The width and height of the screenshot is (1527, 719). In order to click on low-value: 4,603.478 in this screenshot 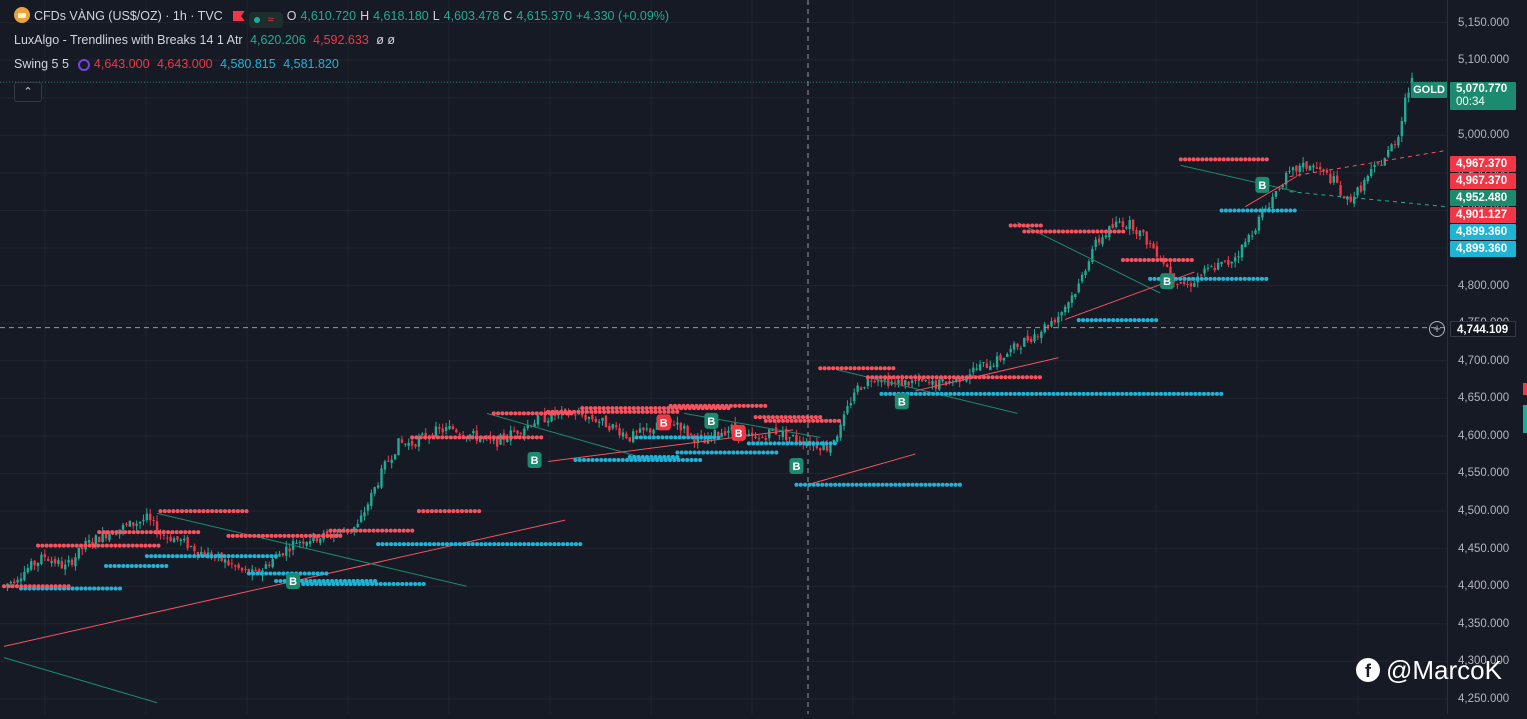, I will do `click(471, 16)`.